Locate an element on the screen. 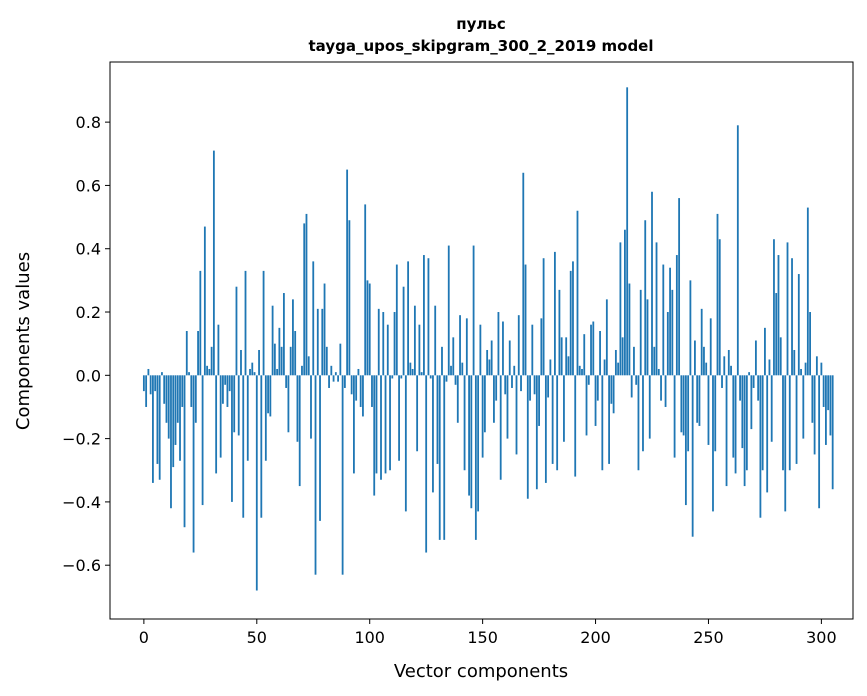  y-tick-label: 0.8 is located at coordinates (88, 122).